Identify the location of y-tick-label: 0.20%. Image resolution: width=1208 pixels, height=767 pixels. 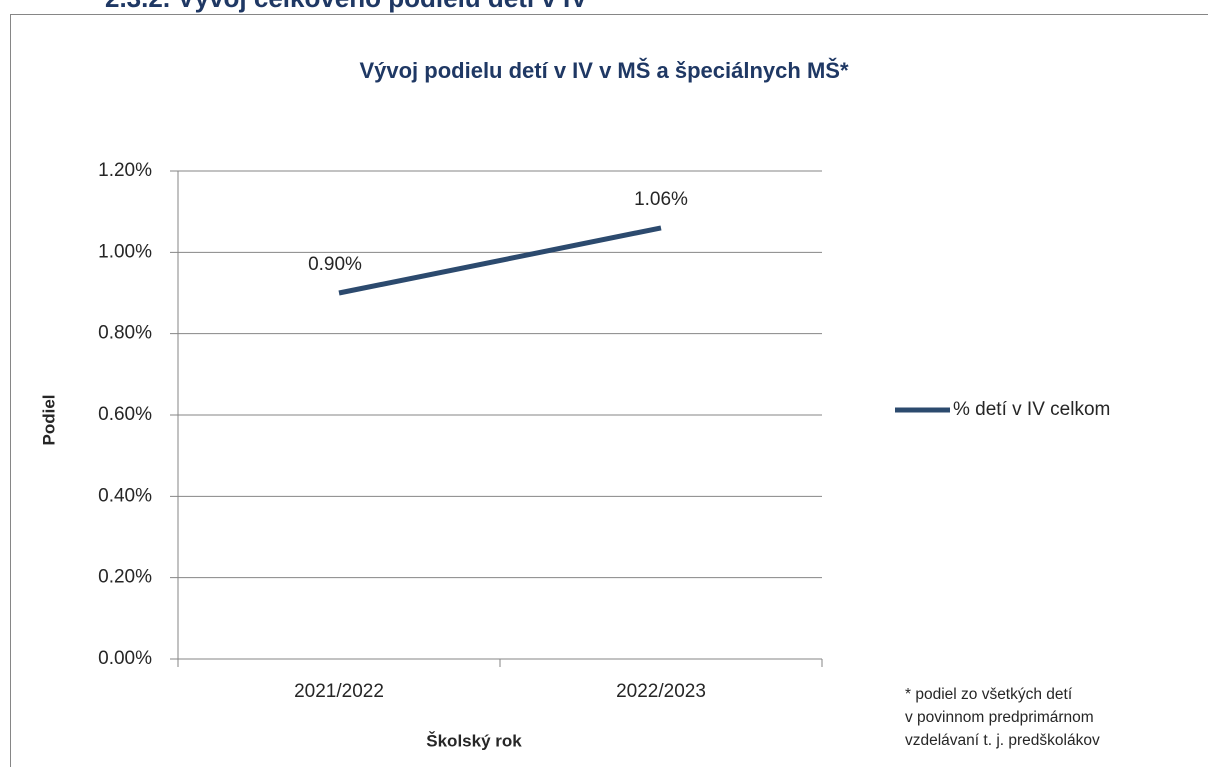
(125, 577).